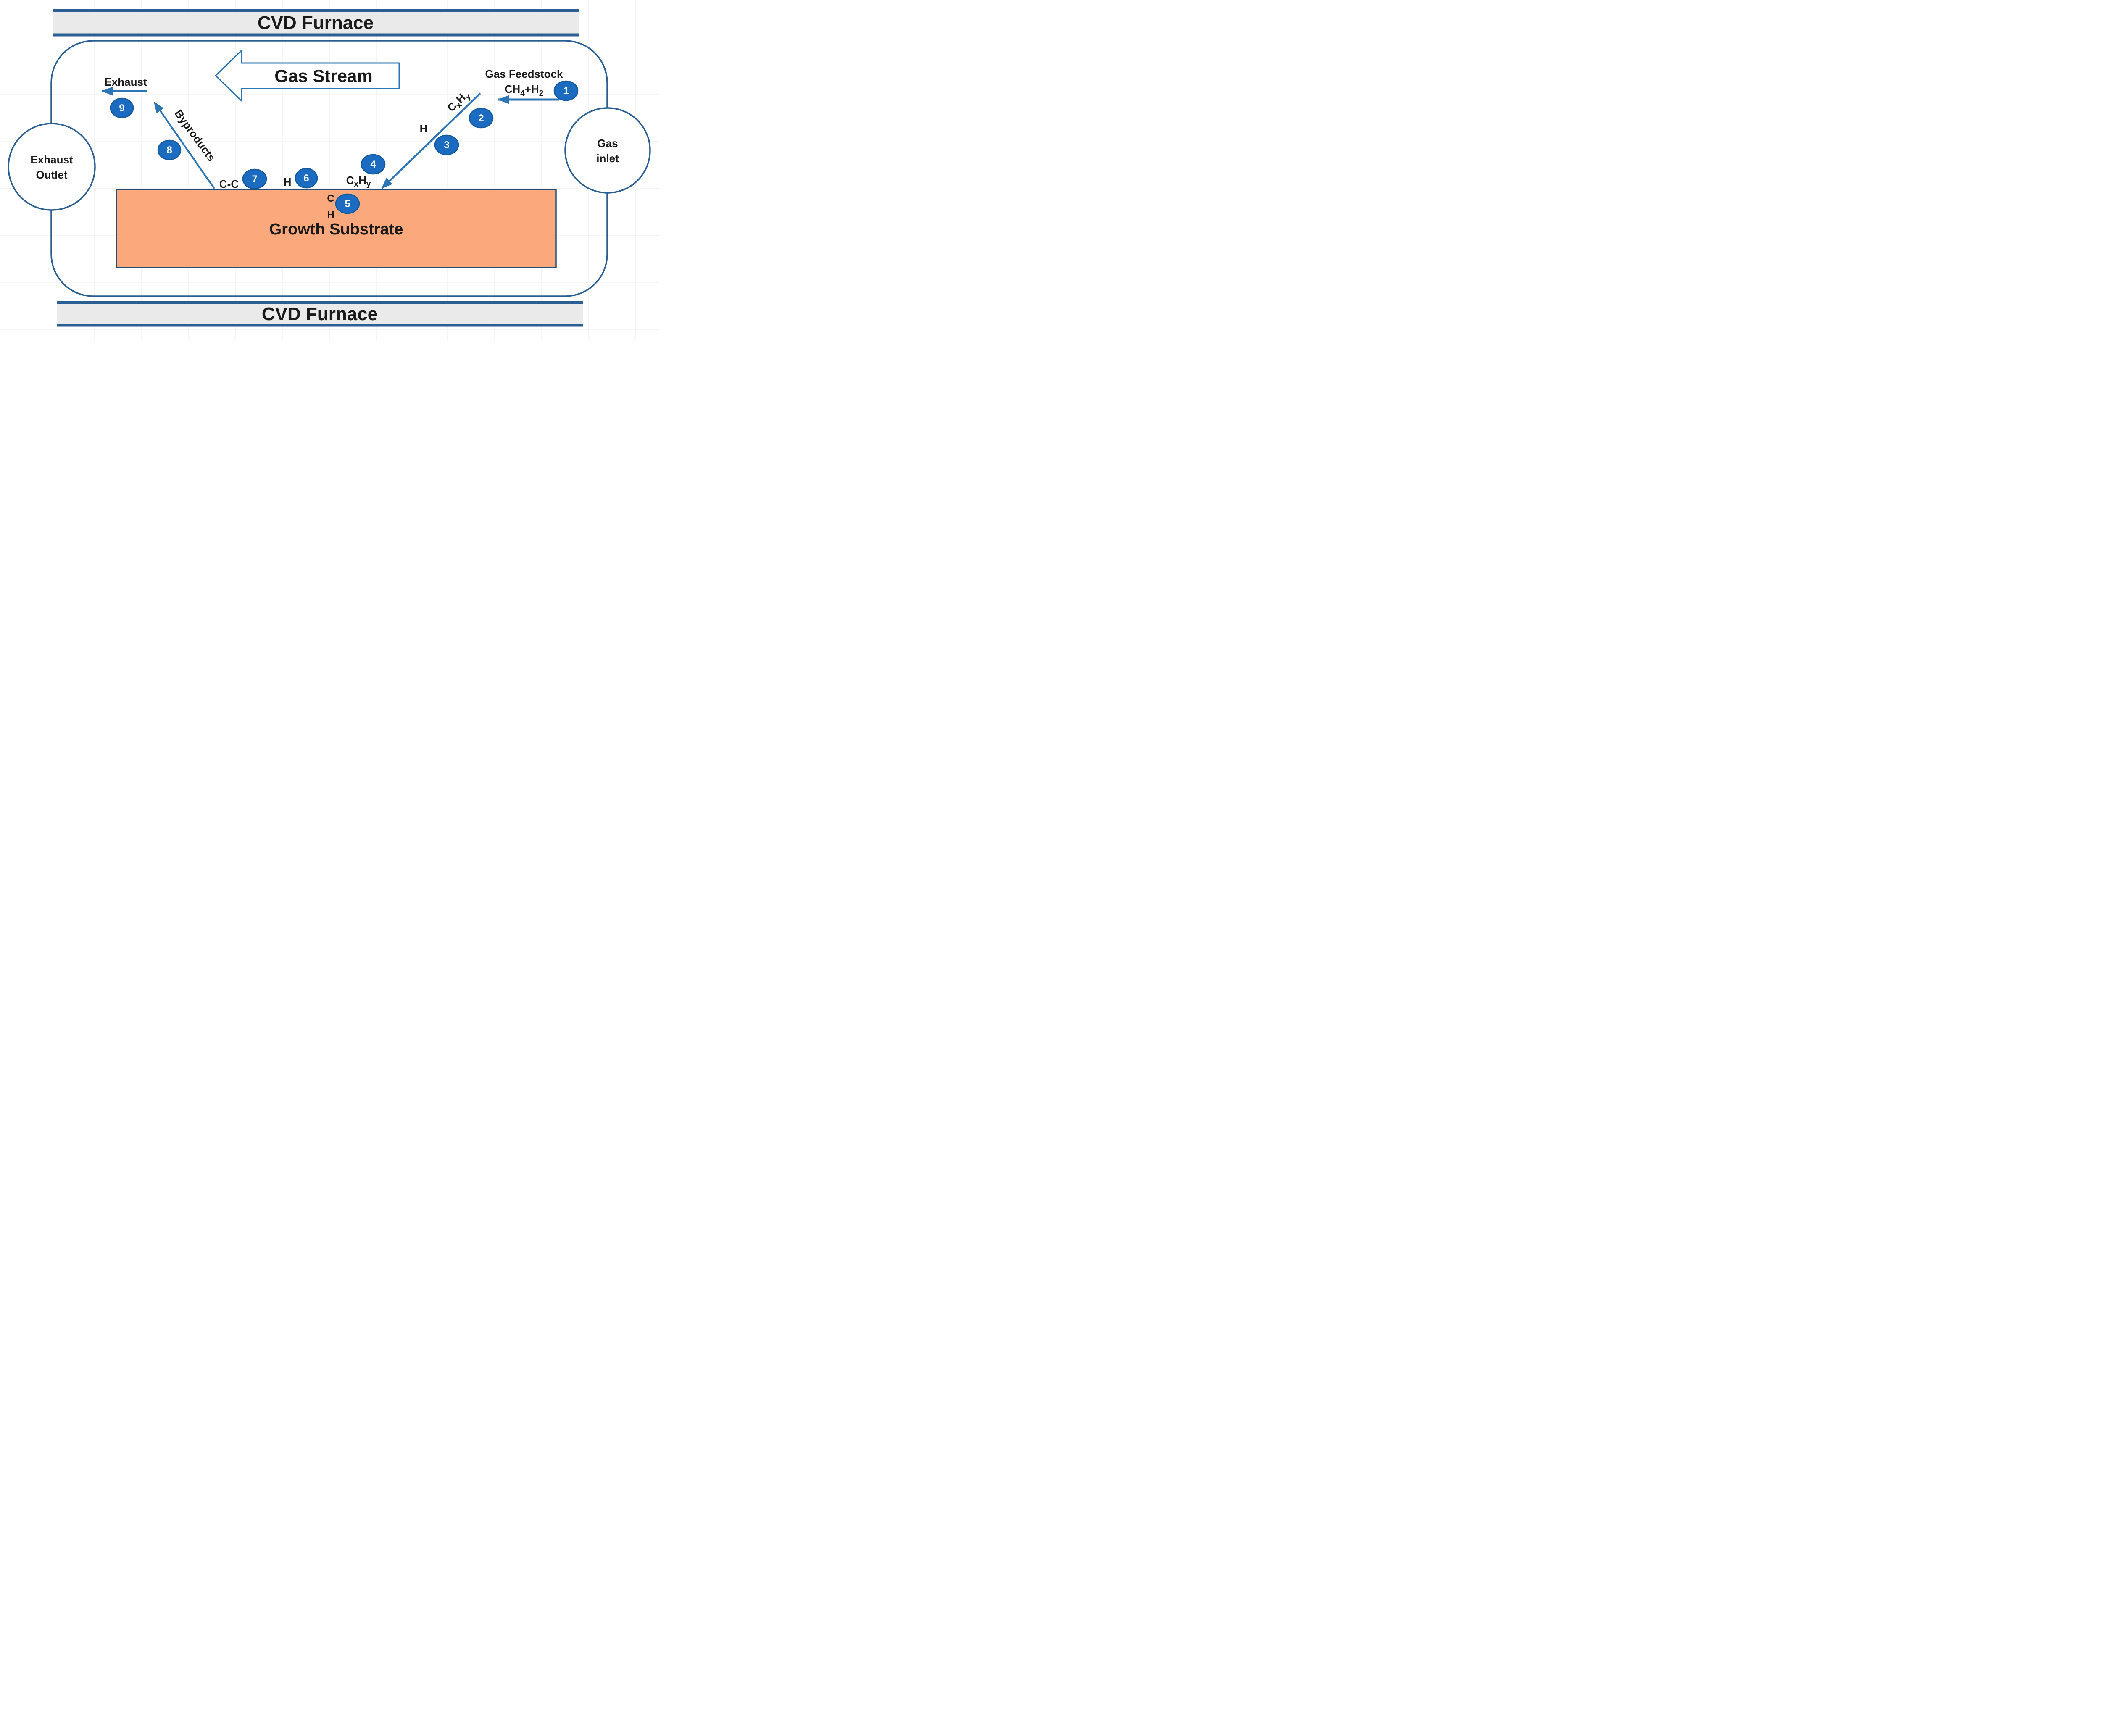 The width and height of the screenshot is (2101, 1736). Describe the element at coordinates (358, 181) in the screenshot. I see `cxhy-surface-label: CxHy` at that location.